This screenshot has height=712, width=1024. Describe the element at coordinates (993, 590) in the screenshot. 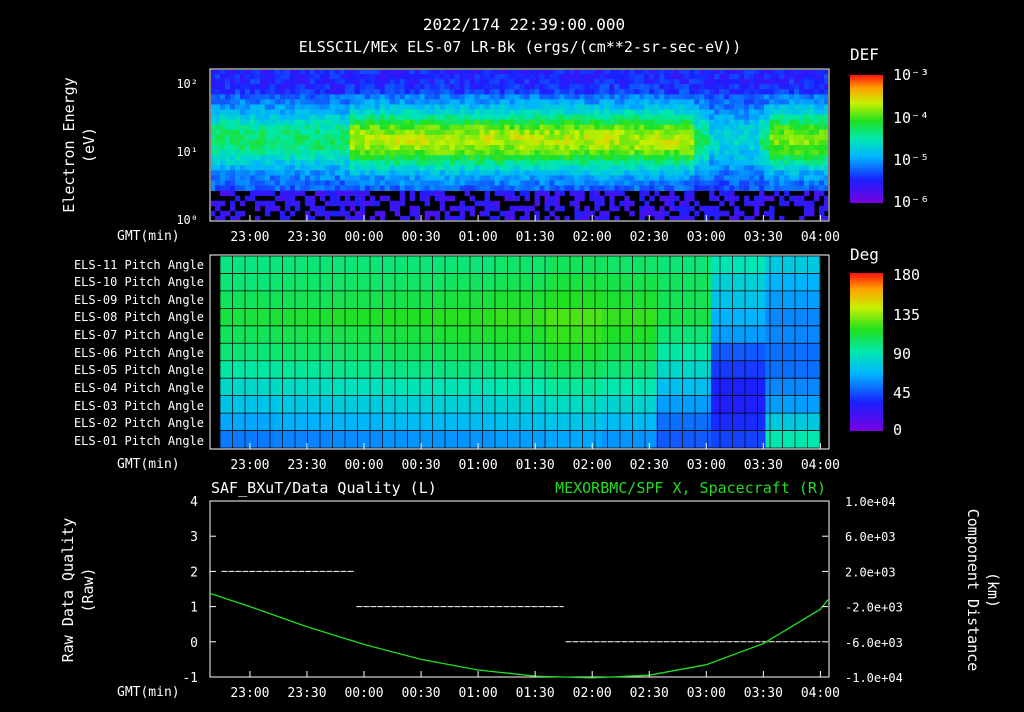

I see `right-y-label-line2: (km)` at that location.